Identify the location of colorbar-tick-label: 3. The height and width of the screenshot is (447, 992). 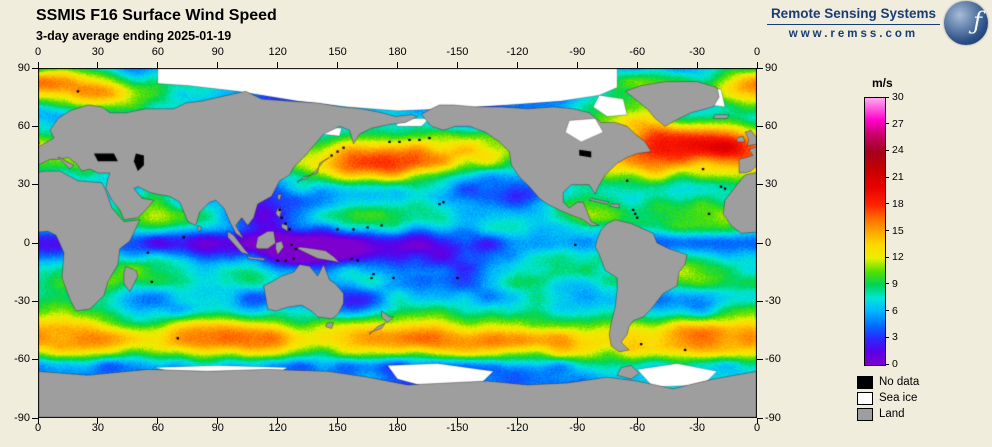
(895, 337).